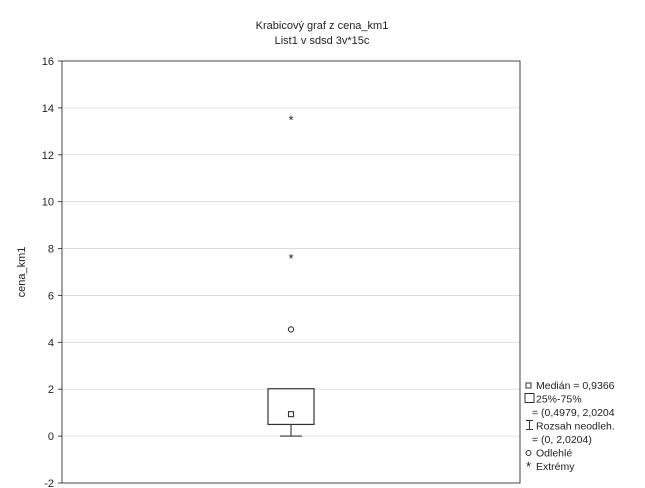 The width and height of the screenshot is (645, 488). Describe the element at coordinates (51, 390) in the screenshot. I see `y-tick-label: 2` at that location.